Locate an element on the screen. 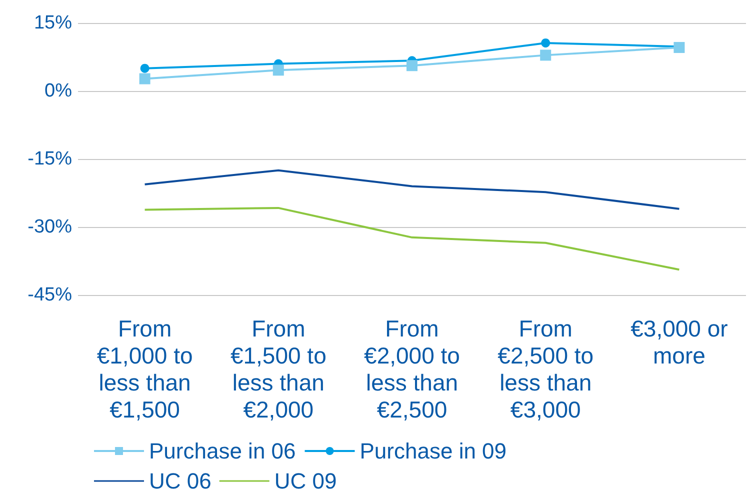 This screenshot has height=503, width=756. x-tick-label: From €1,000 to less than €1,500 is located at coordinates (144, 369).